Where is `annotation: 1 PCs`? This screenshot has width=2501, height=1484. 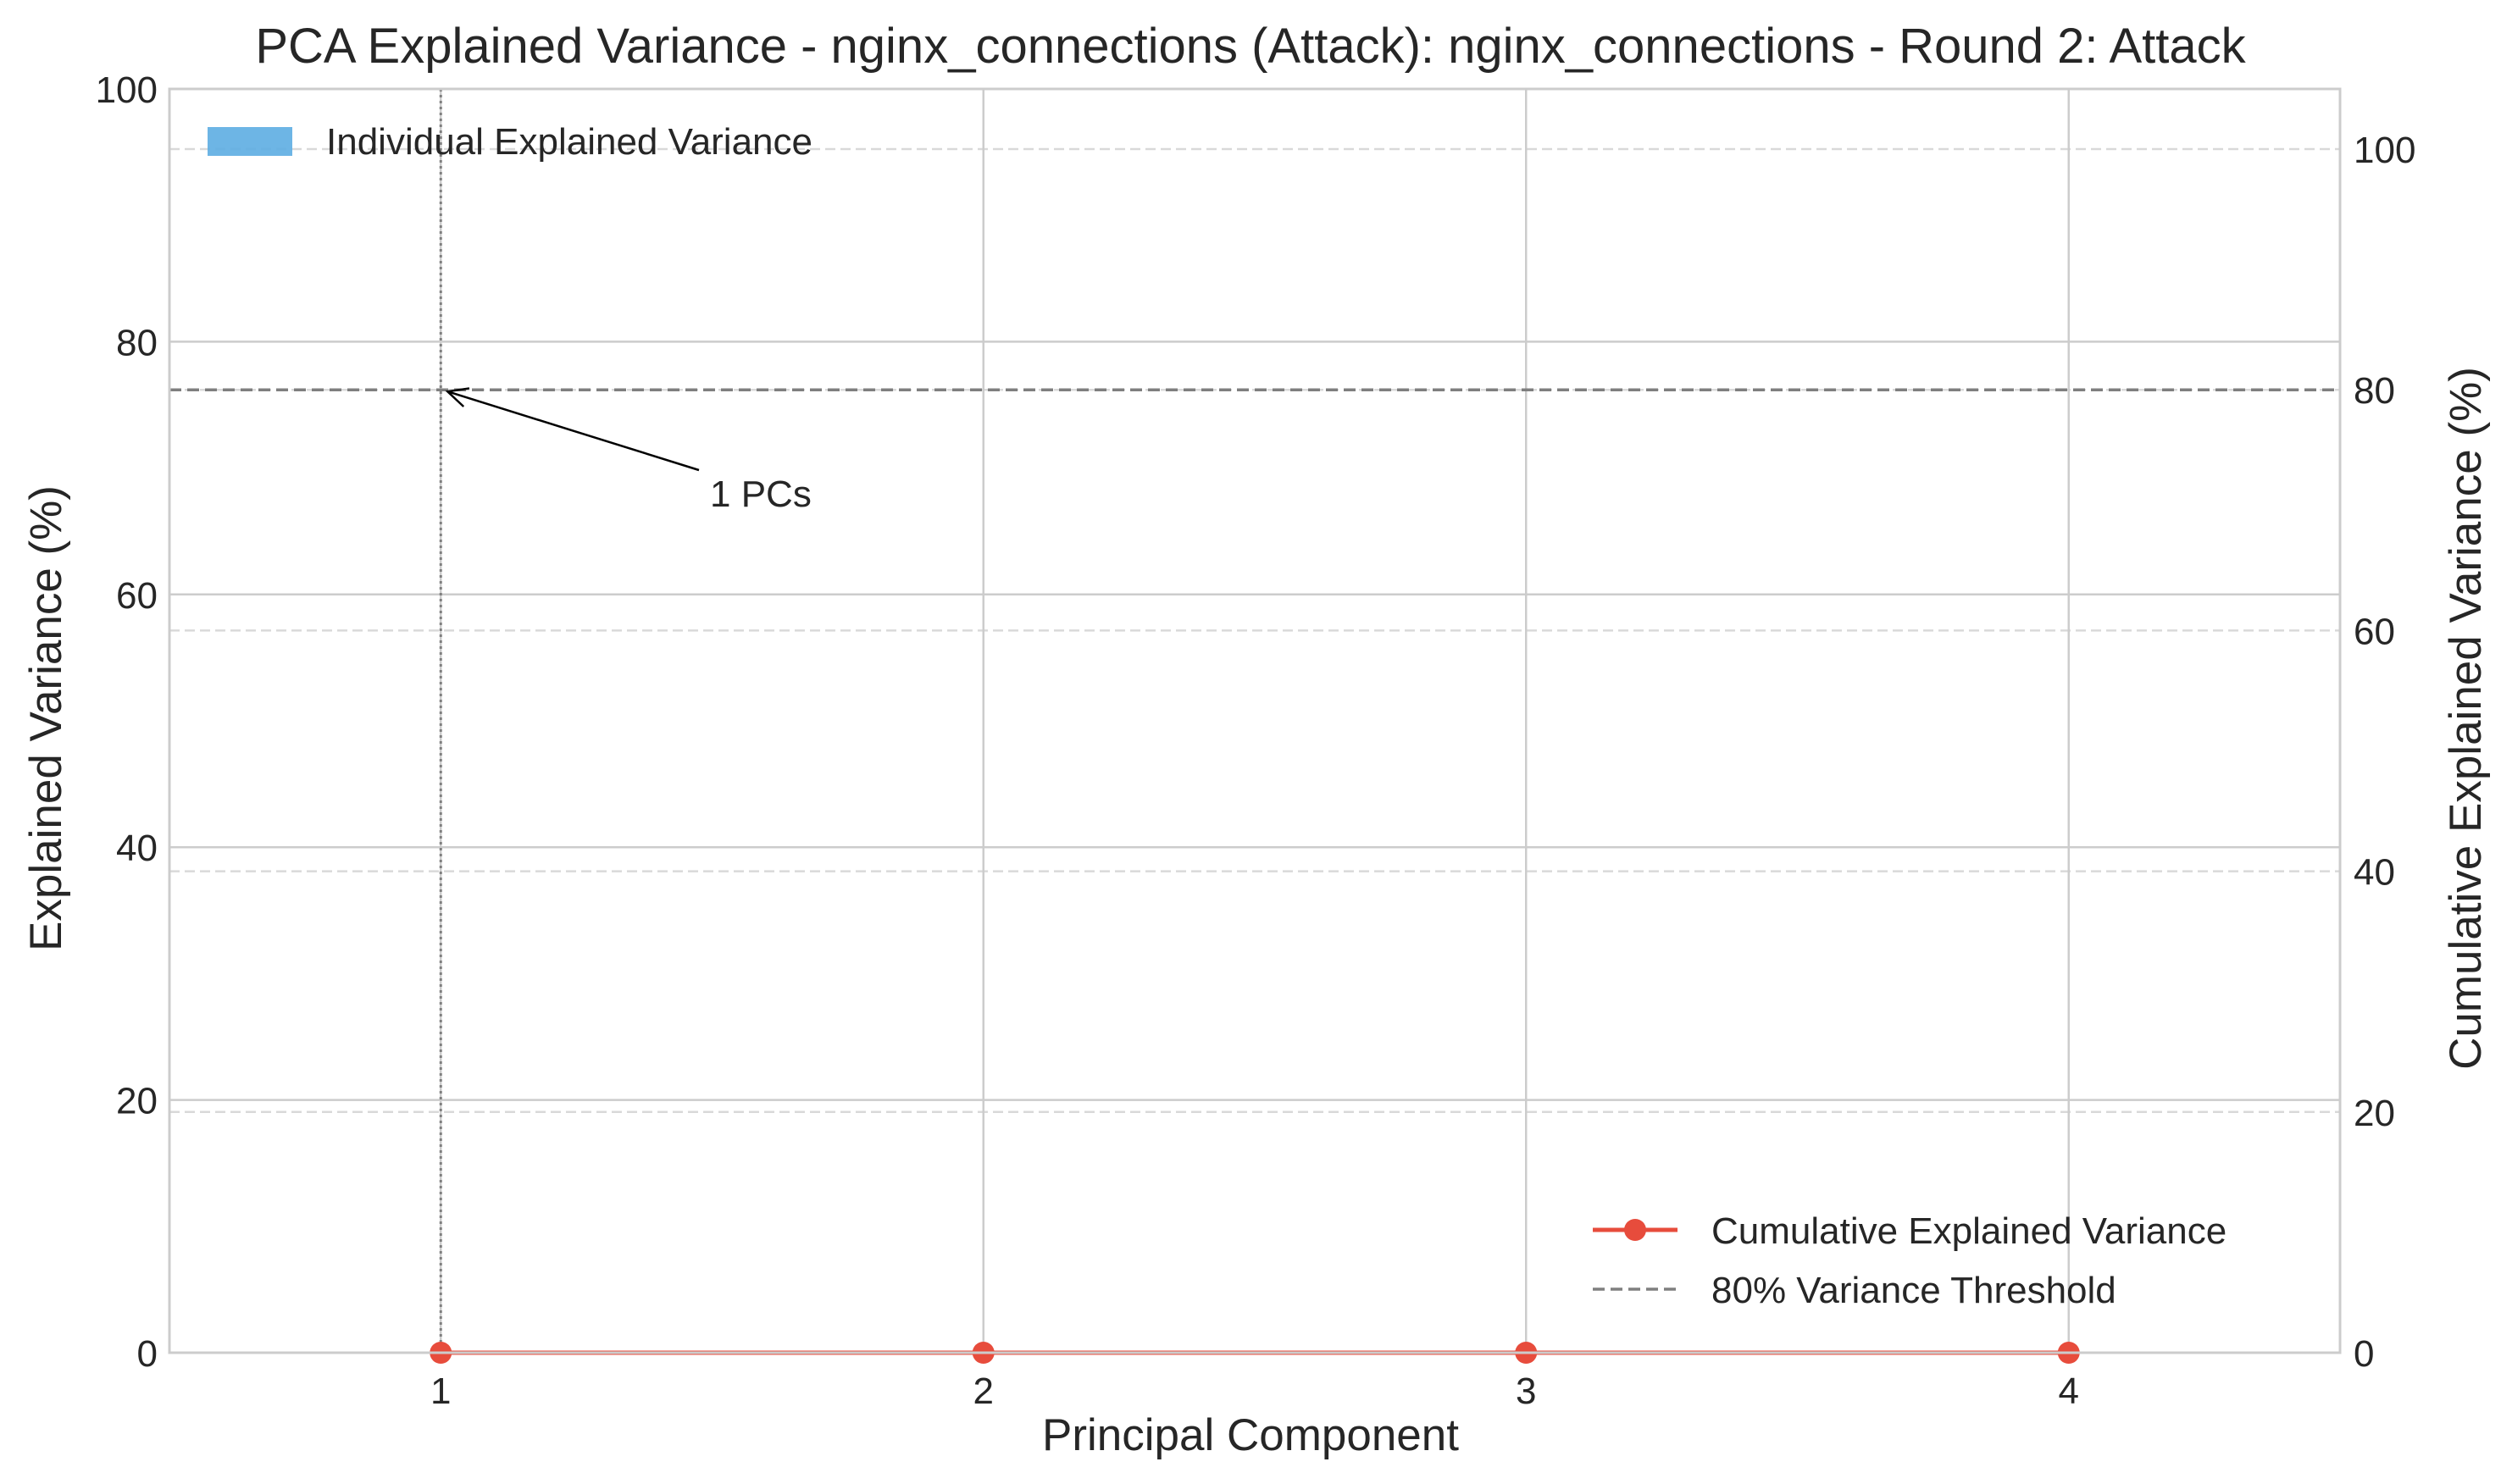 annotation: 1 PCs is located at coordinates (628, 451).